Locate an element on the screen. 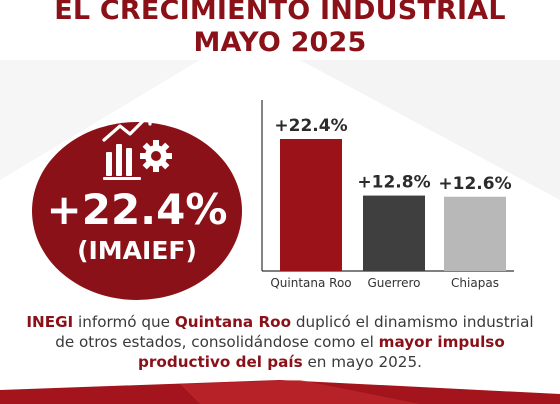 The image size is (560, 404). bar-chiapas is located at coordinates (475, 233).